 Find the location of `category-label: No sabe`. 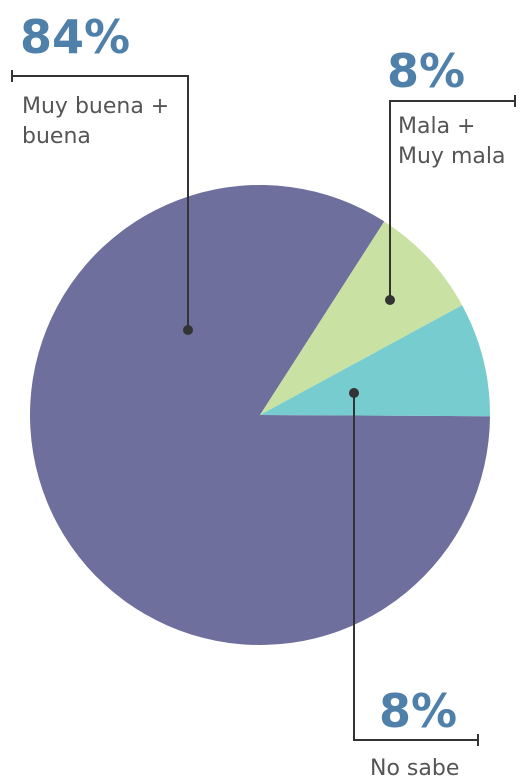

category-label: No sabe is located at coordinates (415, 767).